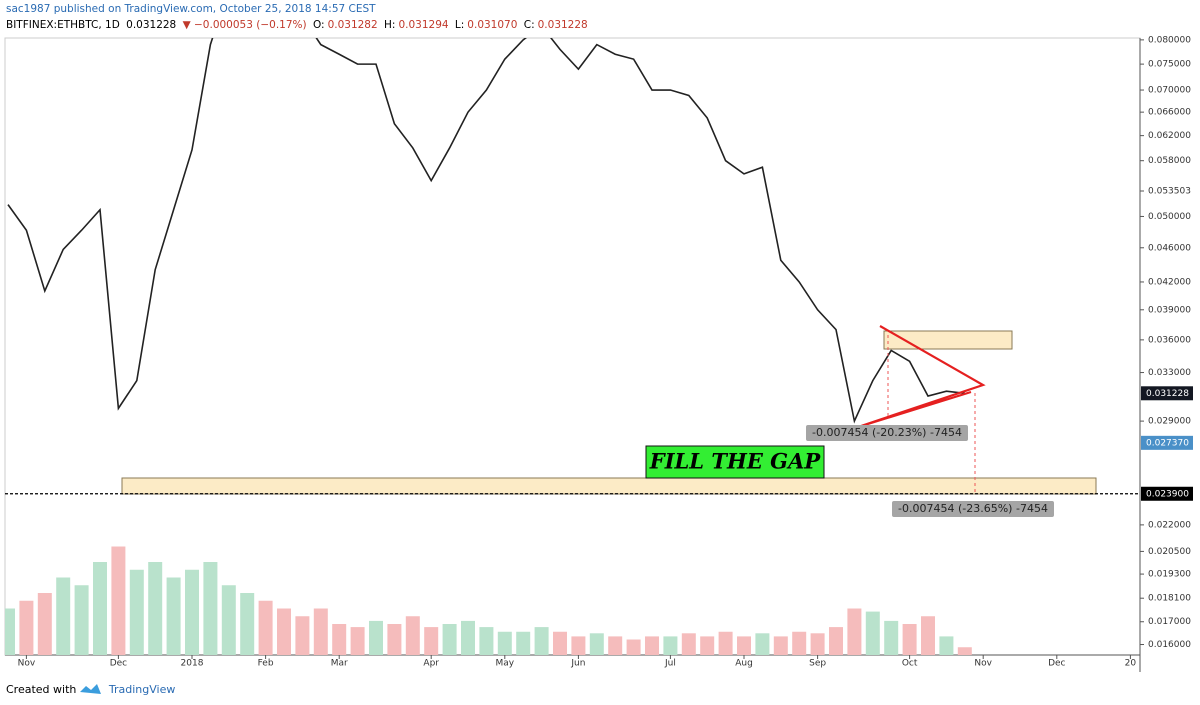 This screenshot has height=705, width=1200. Describe the element at coordinates (744, 664) in the screenshot. I see `x-tick-label: Aug` at that location.